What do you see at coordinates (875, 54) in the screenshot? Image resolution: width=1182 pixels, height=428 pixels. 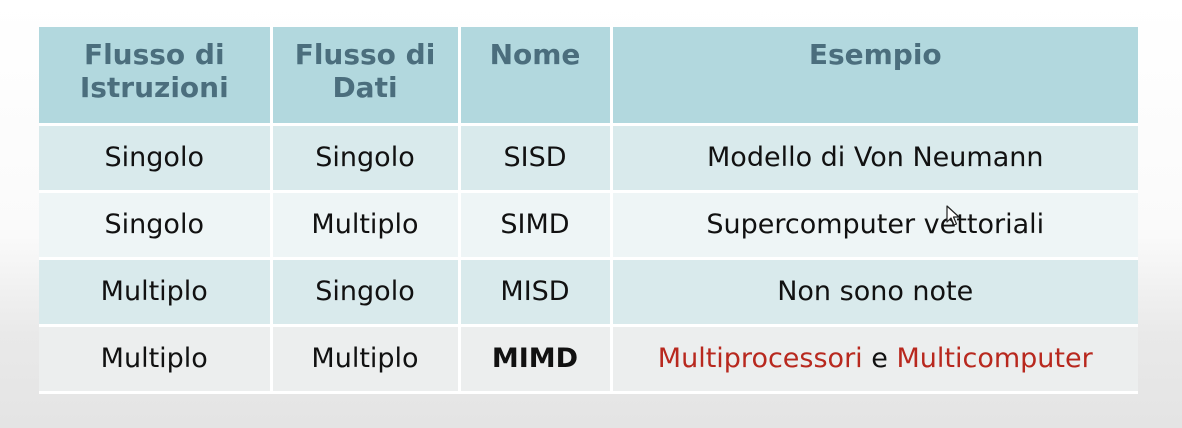 I see `header-line: Esempio` at bounding box center [875, 54].